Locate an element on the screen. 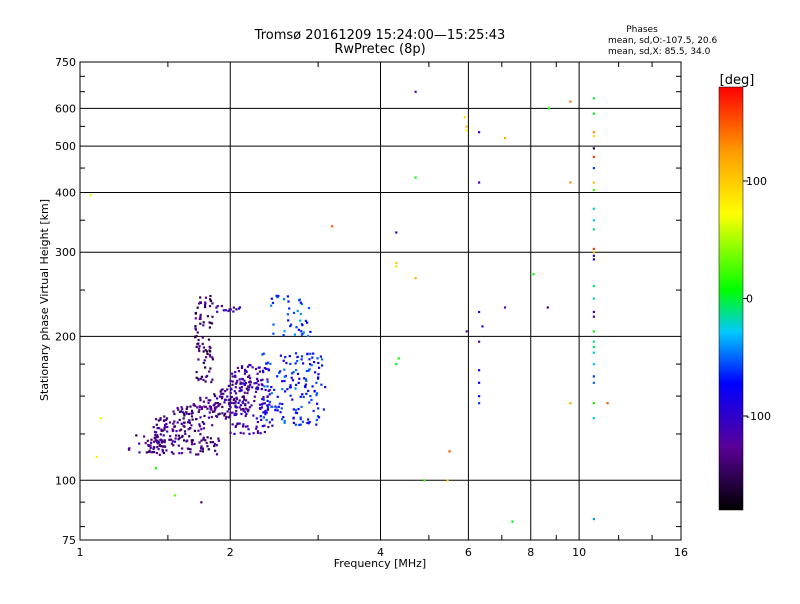 The height and width of the screenshot is (604, 800). colorbar-tick-label: 100 is located at coordinates (756, 181).